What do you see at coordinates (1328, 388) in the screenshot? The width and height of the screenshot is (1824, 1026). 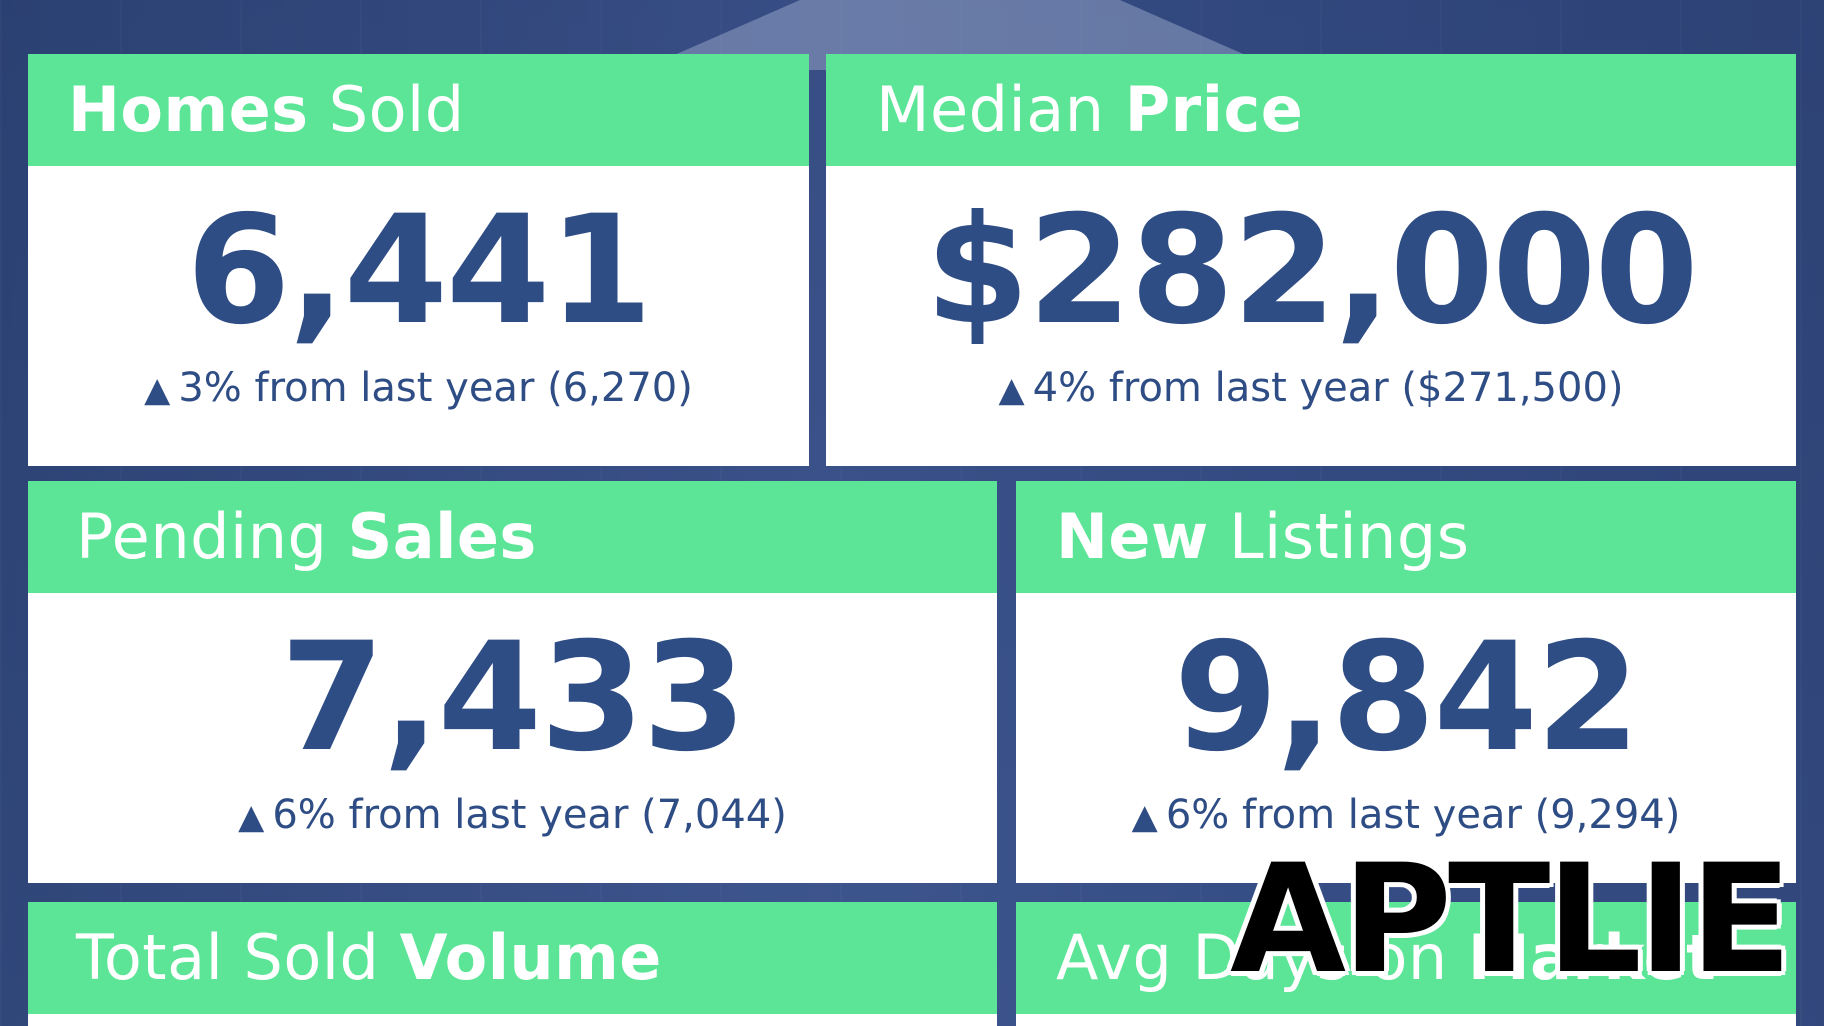 I see `card-change-text: 4% from last year ($271,500)` at bounding box center [1328, 388].